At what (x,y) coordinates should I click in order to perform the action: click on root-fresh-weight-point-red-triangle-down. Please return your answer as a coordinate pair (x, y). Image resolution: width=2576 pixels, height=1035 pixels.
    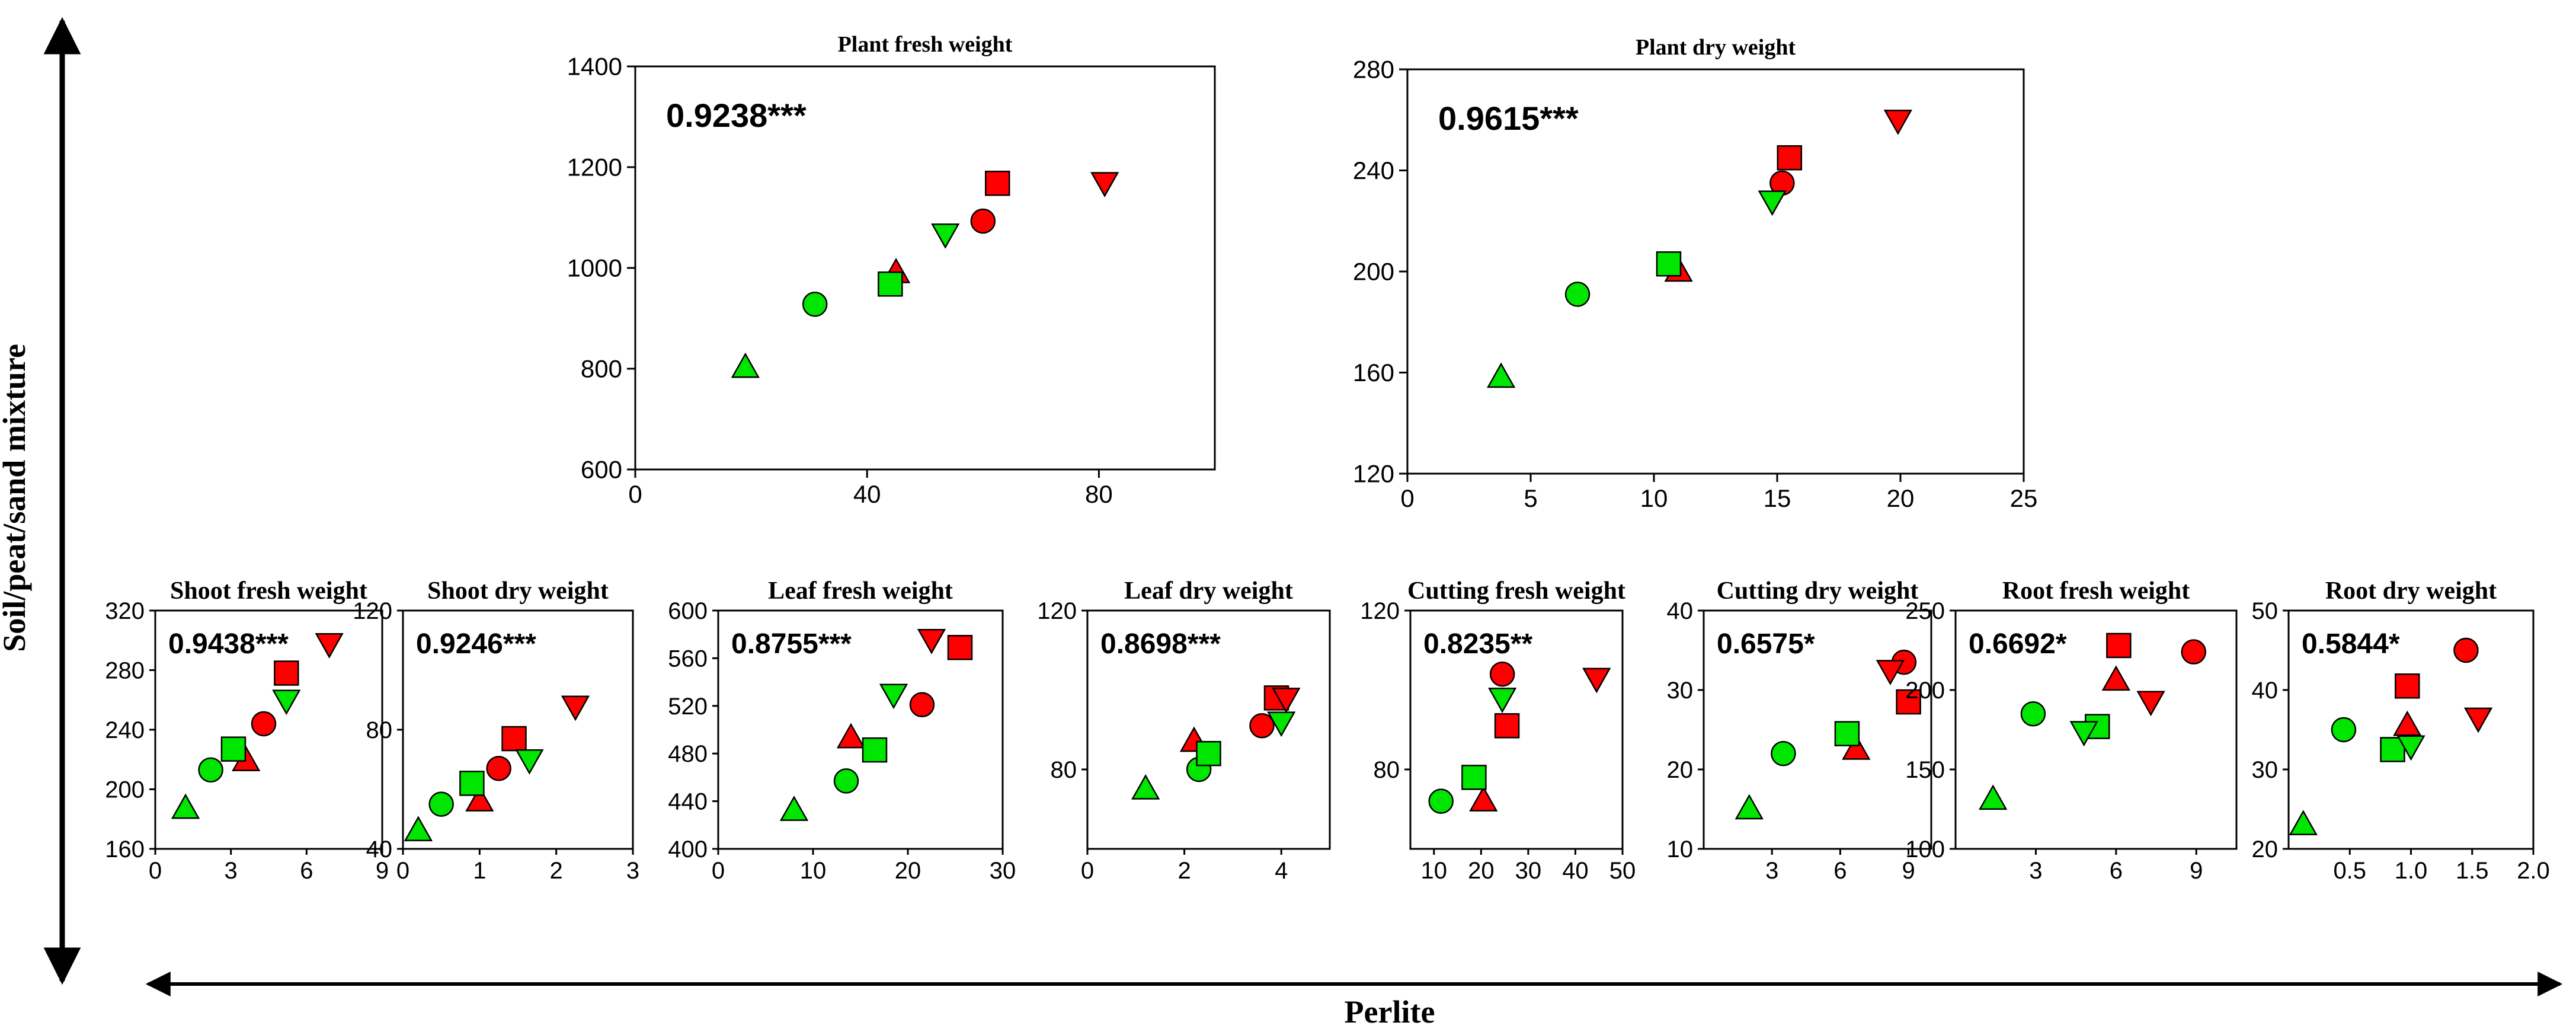
    Looking at the image, I should click on (2150, 704).